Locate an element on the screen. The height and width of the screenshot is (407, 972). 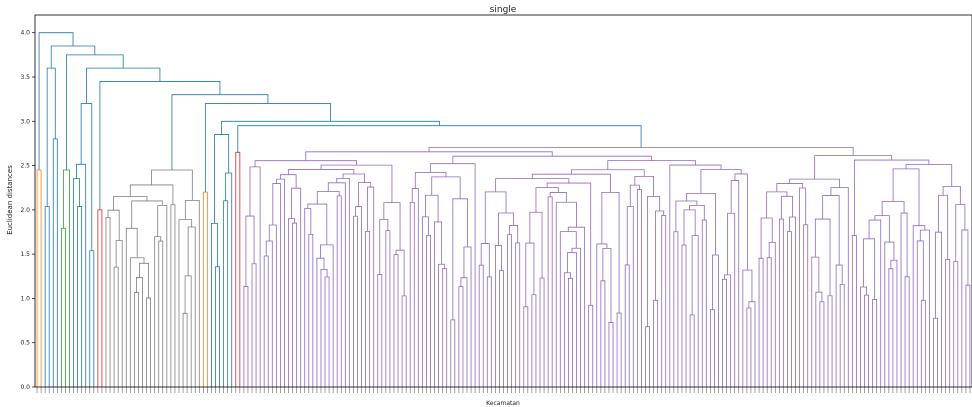
y-tick-label: 2.5 is located at coordinates (25, 166).